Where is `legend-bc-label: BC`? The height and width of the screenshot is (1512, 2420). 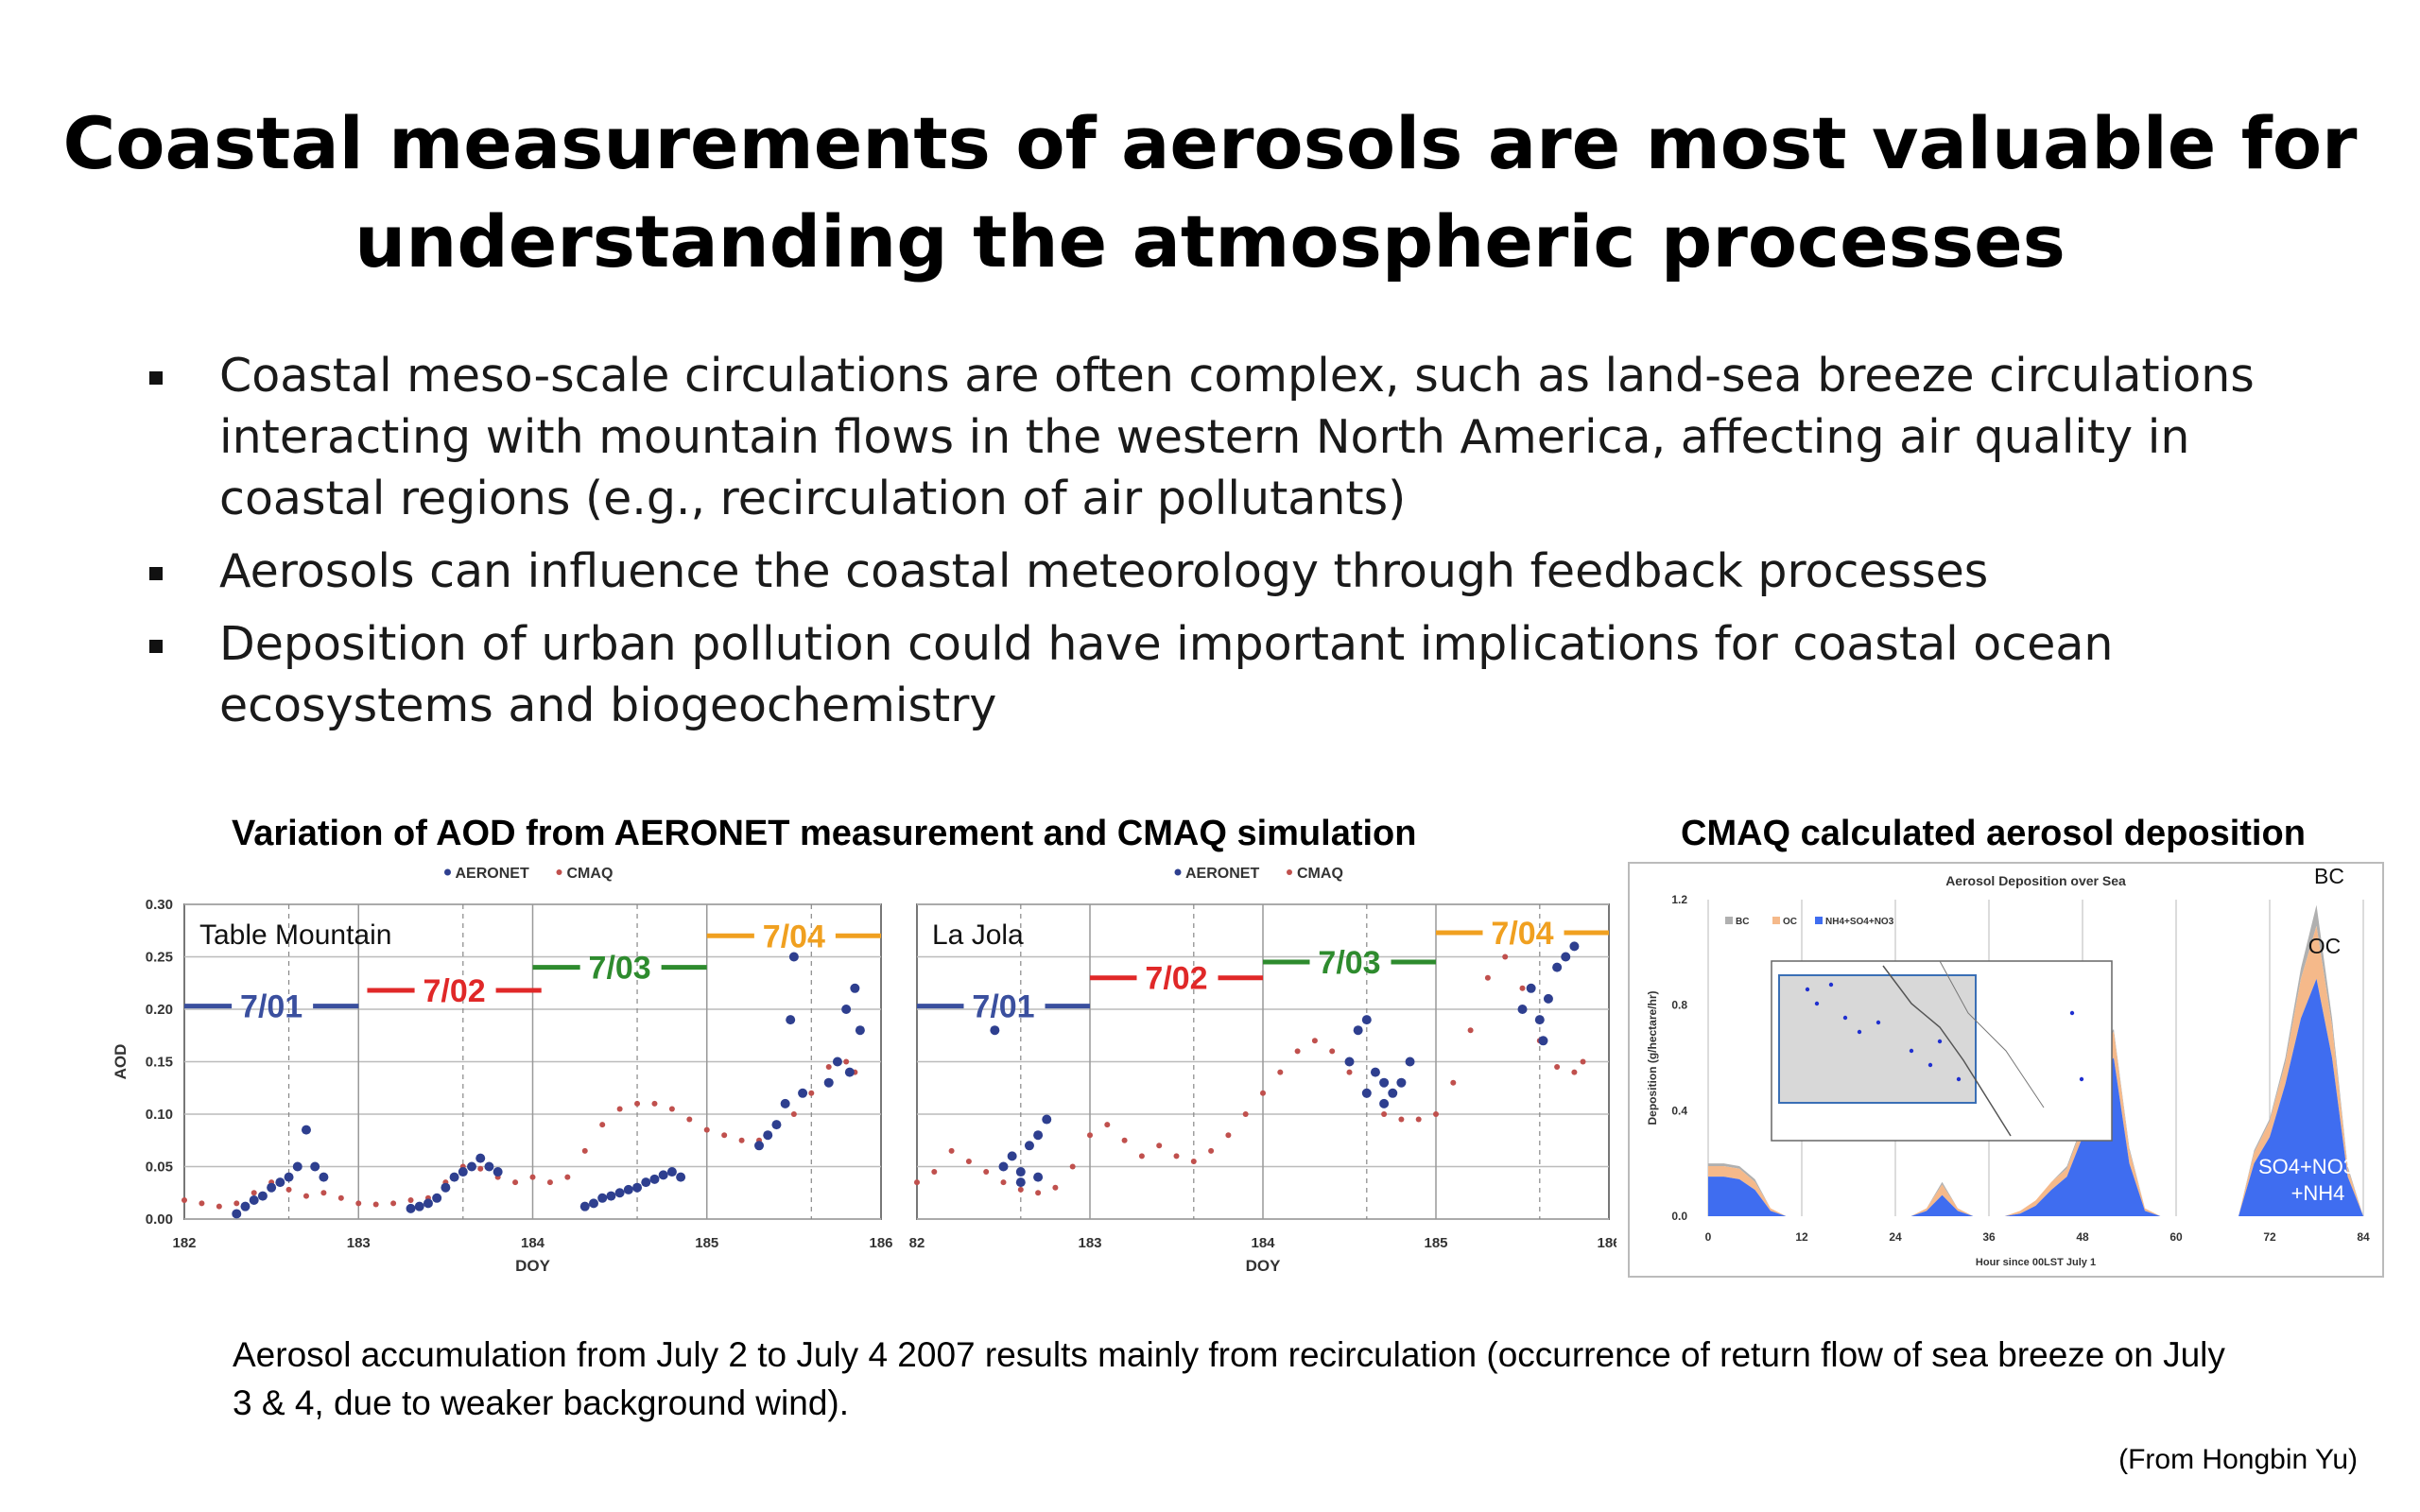 legend-bc-label: BC is located at coordinates (1743, 922).